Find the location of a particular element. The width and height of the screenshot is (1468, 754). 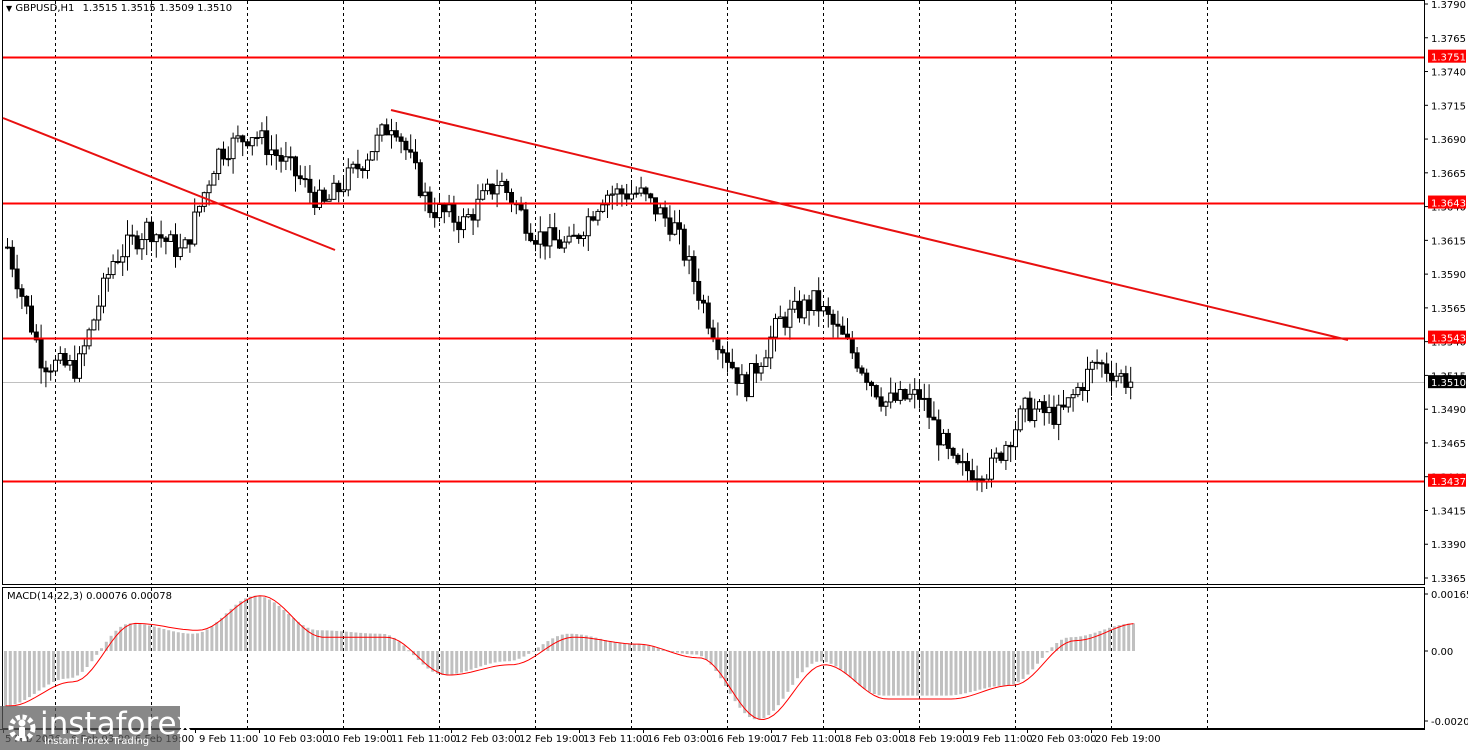

svg-text: 20 Feb 03:00 is located at coordinates (1064, 739).